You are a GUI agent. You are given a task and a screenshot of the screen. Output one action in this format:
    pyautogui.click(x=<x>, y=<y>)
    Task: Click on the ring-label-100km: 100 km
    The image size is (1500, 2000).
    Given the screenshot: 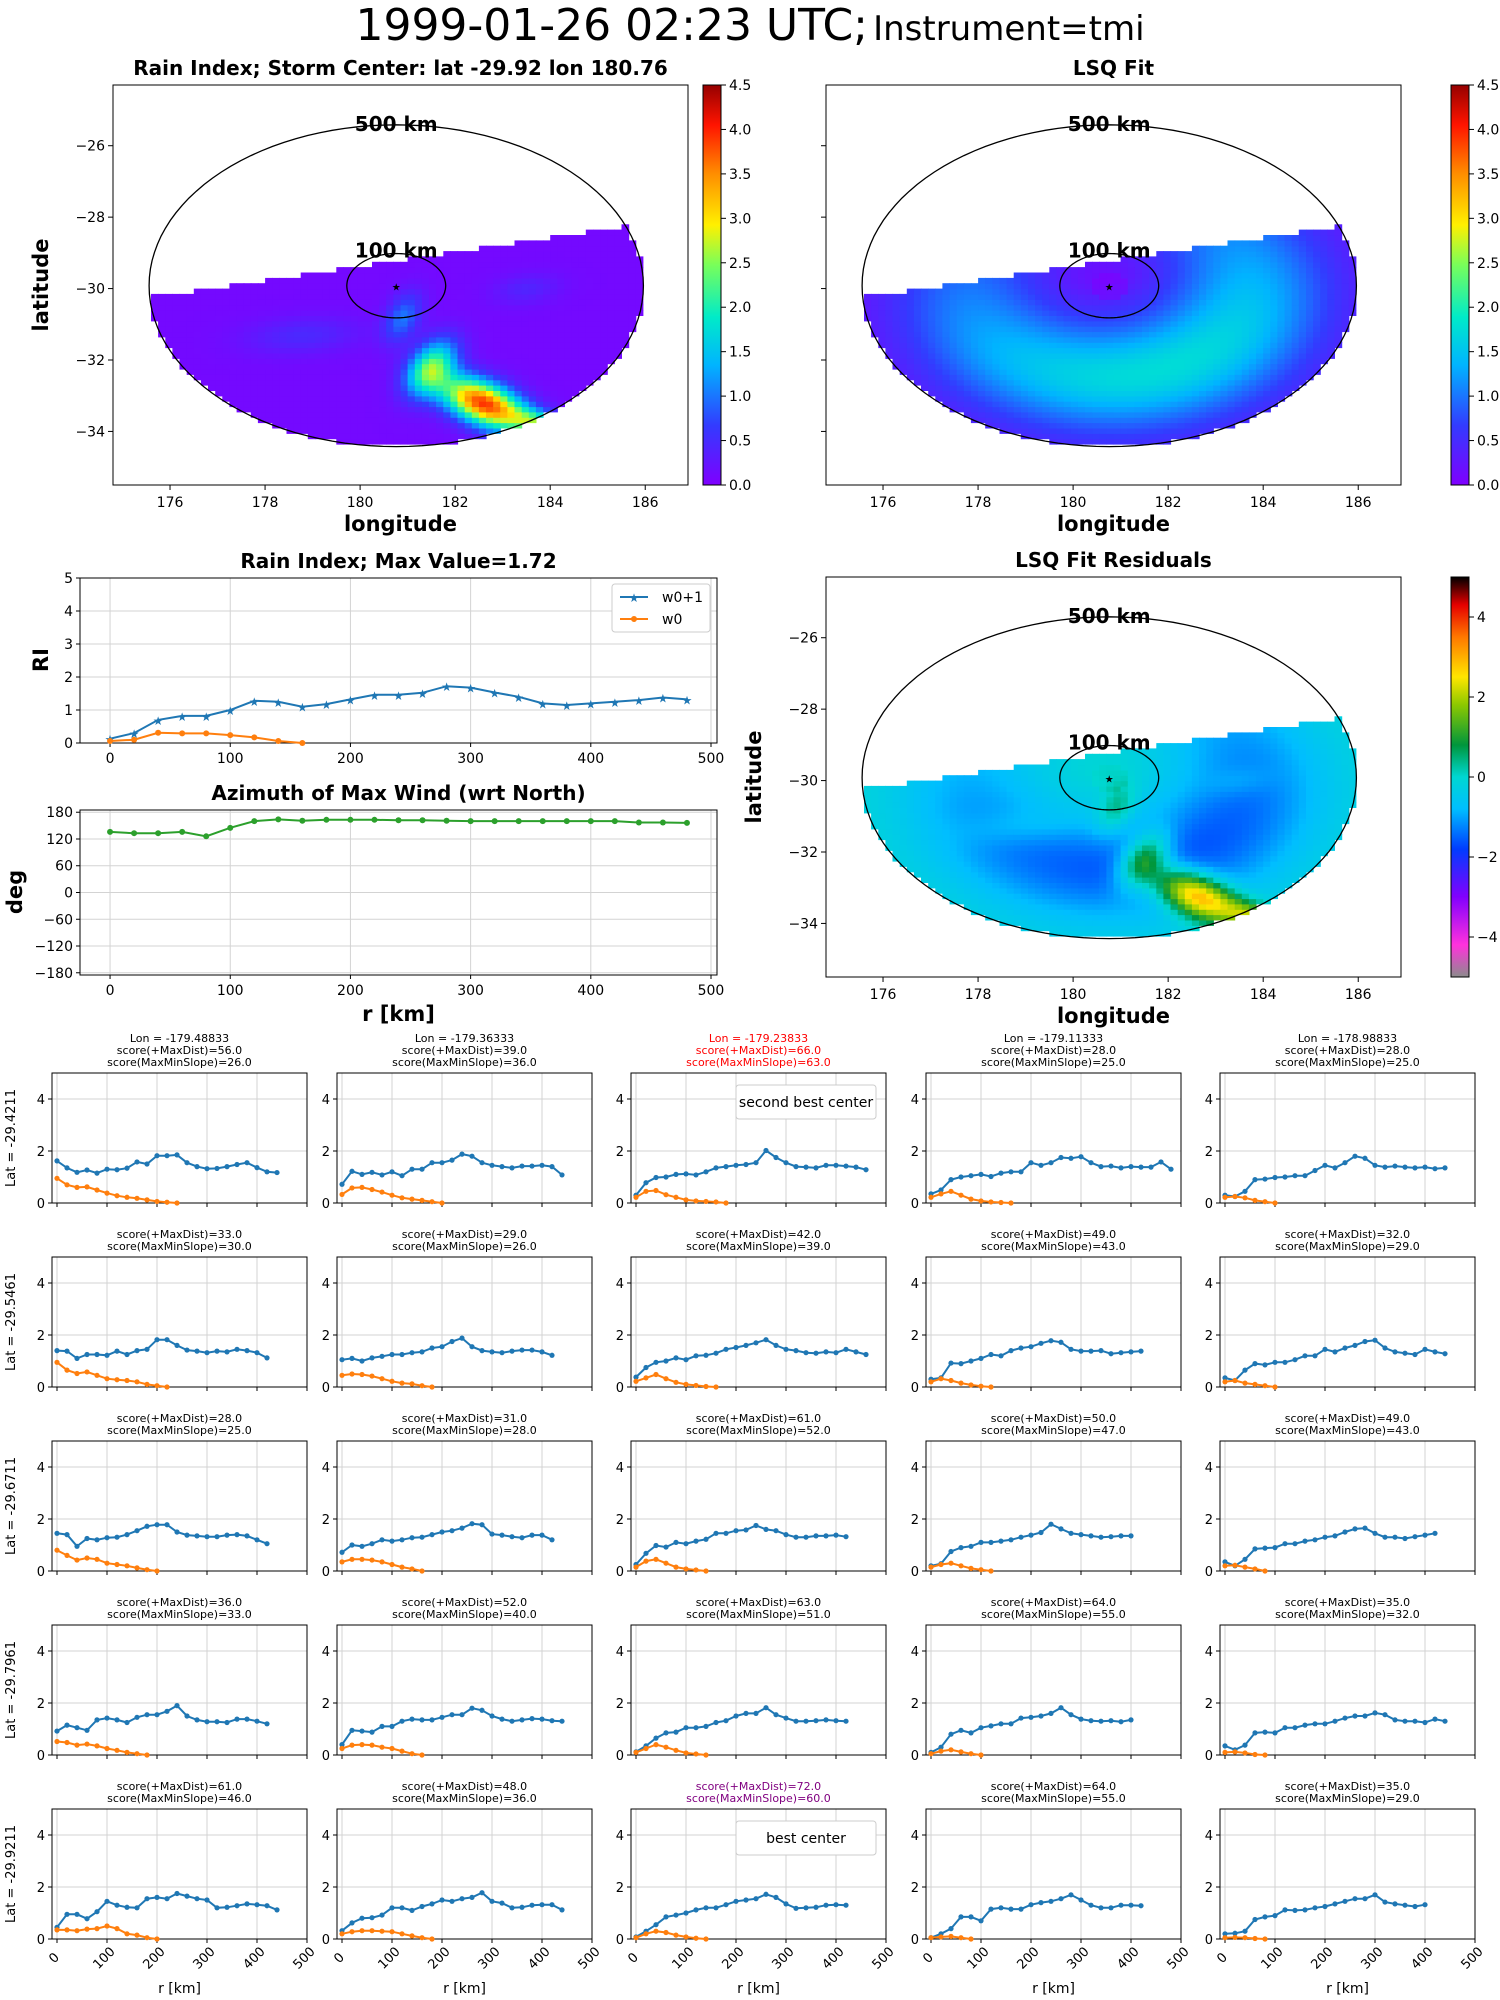 What is the action you would take?
    pyautogui.click(x=1109, y=251)
    